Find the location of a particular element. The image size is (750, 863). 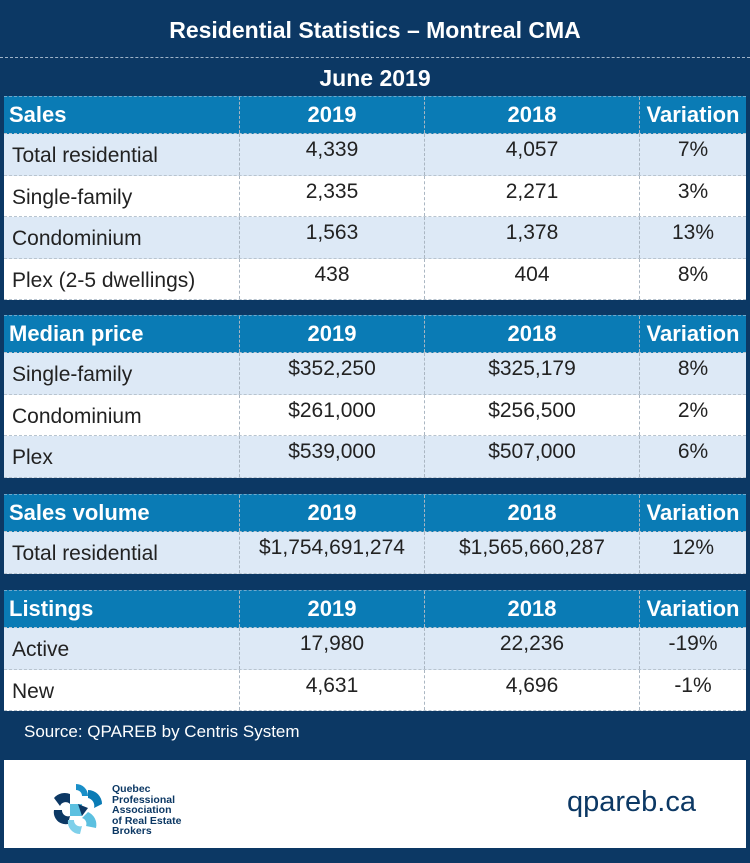

table-cell: $352,250 is located at coordinates (332, 373).